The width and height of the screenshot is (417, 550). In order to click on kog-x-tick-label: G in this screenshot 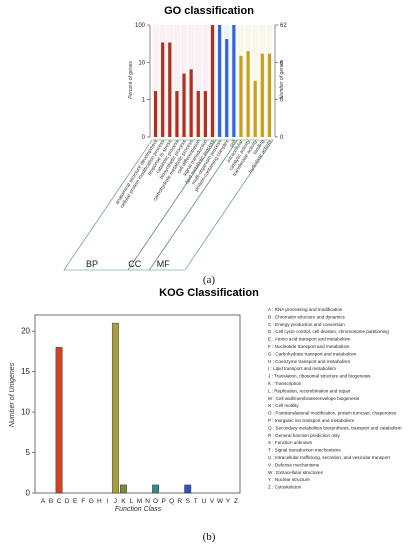, I will do `click(91, 501)`.